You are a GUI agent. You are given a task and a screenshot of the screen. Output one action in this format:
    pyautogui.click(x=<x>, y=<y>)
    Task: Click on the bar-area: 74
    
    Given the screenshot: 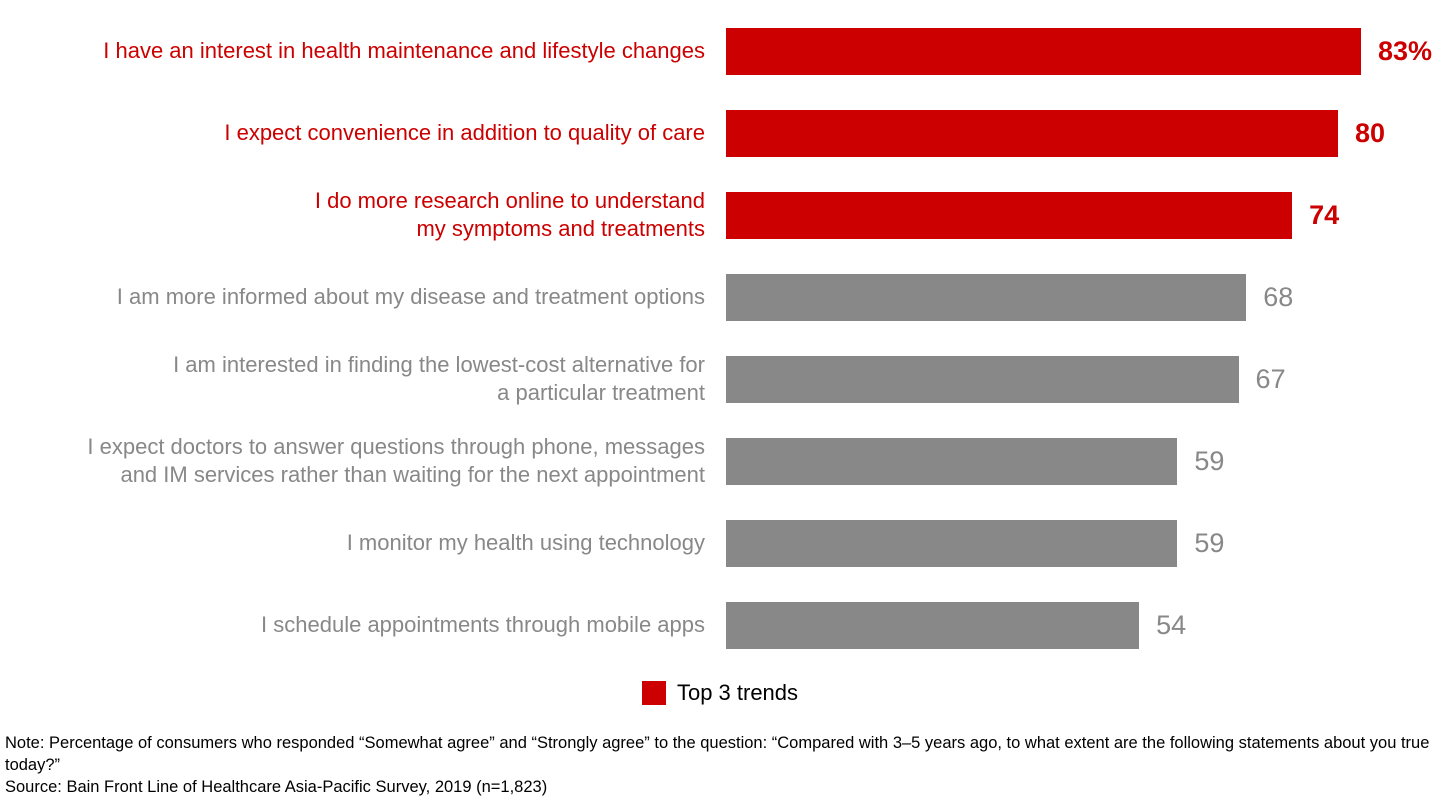 What is the action you would take?
    pyautogui.click(x=1072, y=215)
    